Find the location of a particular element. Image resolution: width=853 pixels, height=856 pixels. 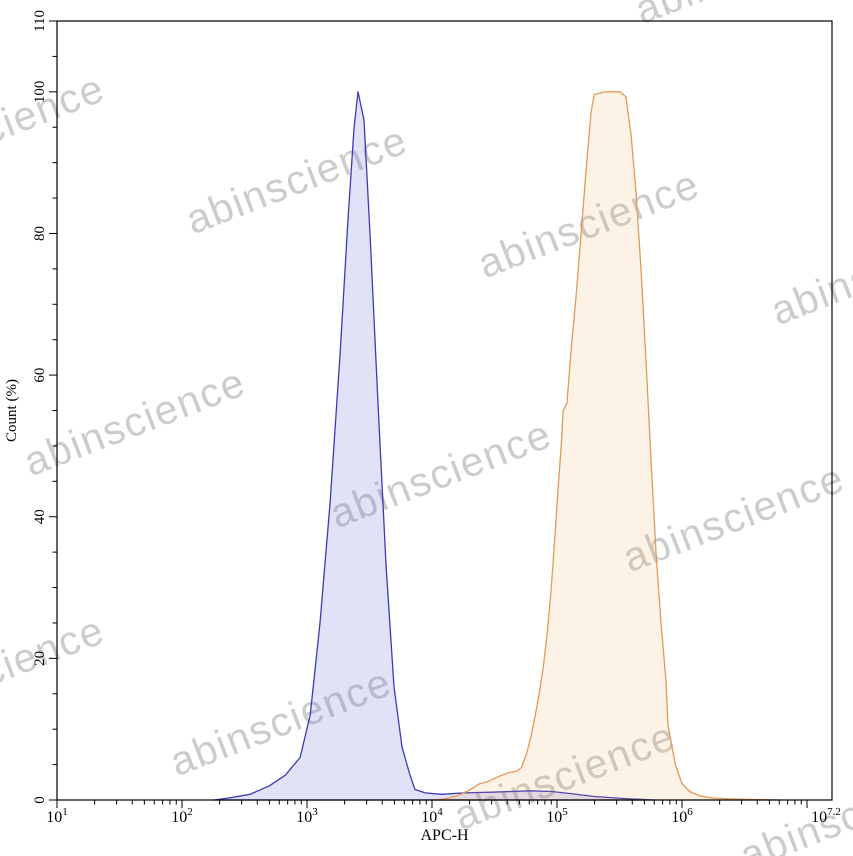

x-tick-label: 107.2 is located at coordinates (826, 816).